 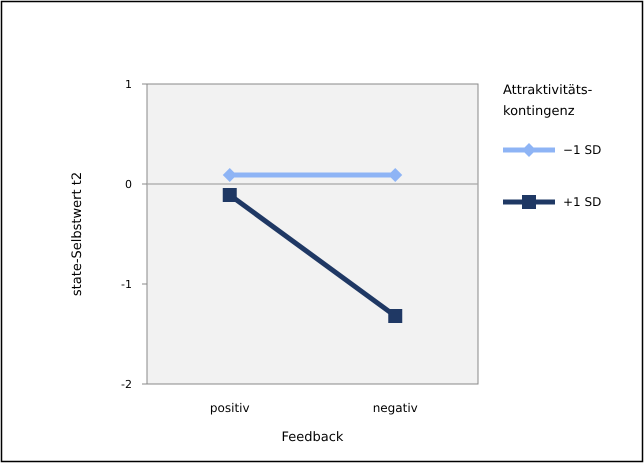 I want to click on x-tick-label: positiv, so click(x=230, y=408).